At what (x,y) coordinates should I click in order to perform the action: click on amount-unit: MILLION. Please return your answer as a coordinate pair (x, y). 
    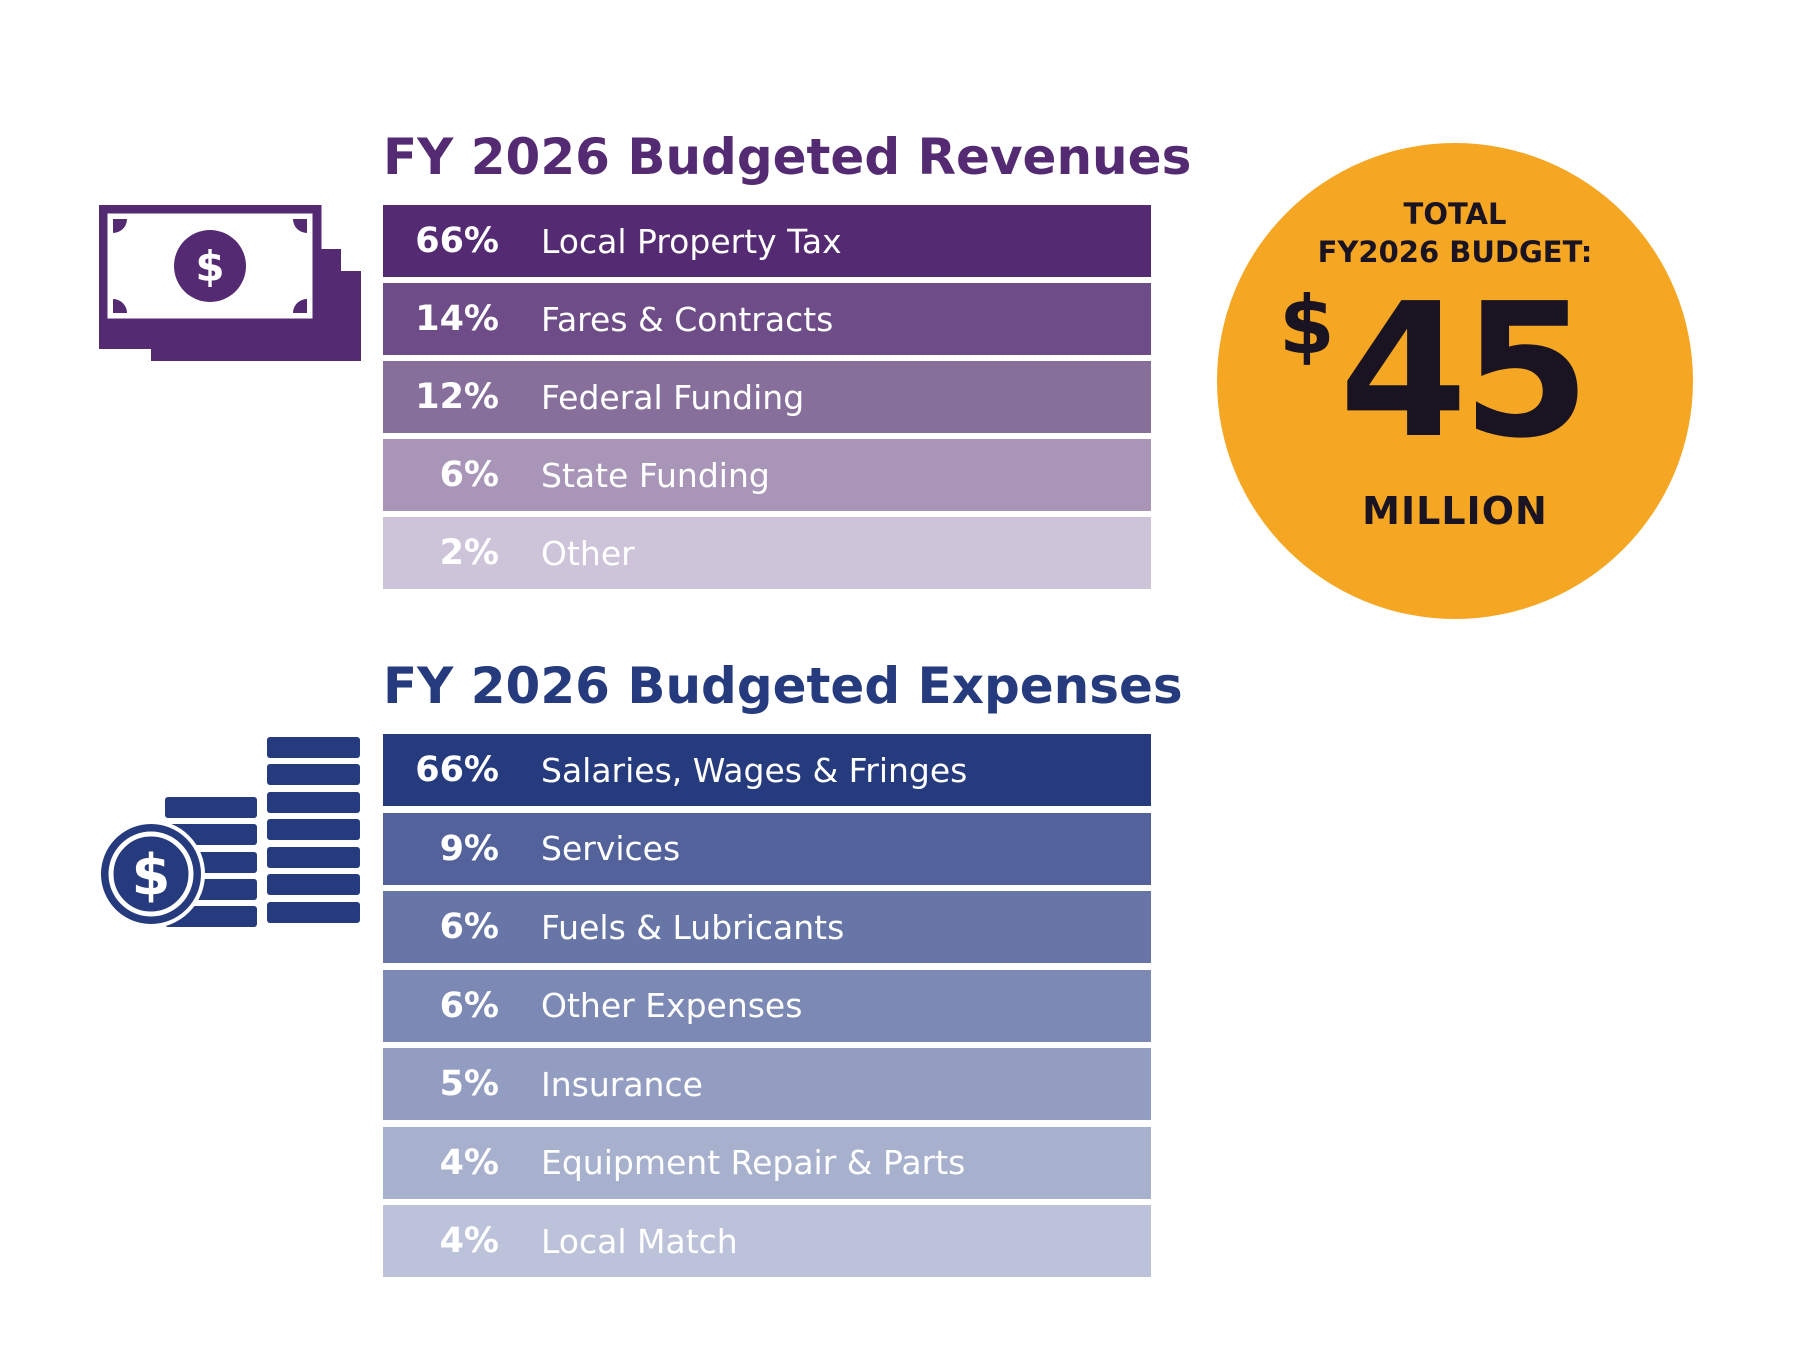
    Looking at the image, I should click on (1455, 511).